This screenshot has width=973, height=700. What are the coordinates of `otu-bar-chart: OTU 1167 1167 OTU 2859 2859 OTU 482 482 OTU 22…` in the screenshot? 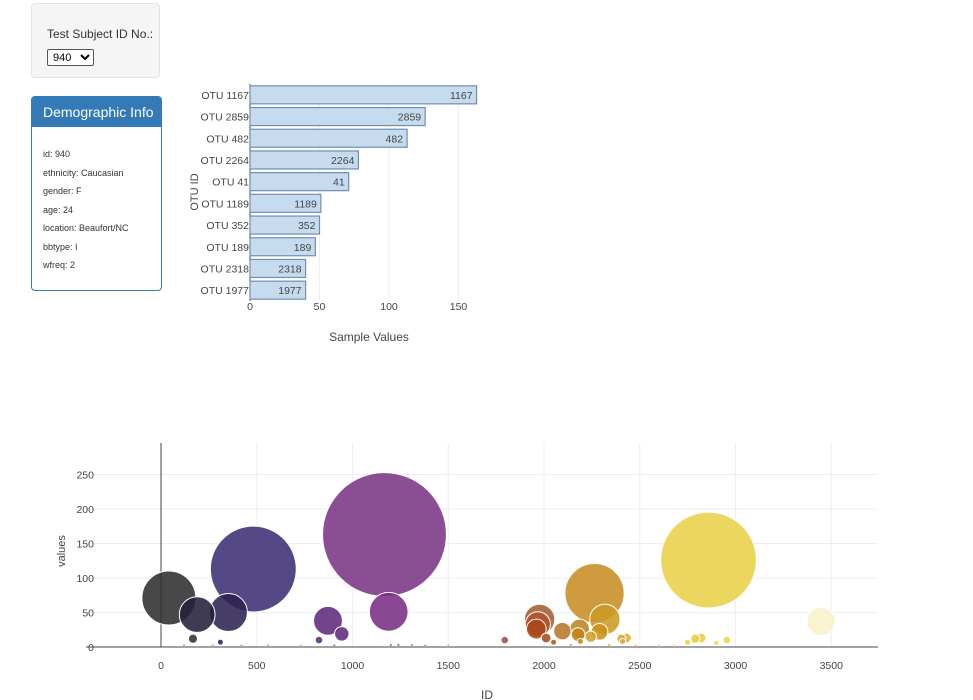 It's located at (333, 214).